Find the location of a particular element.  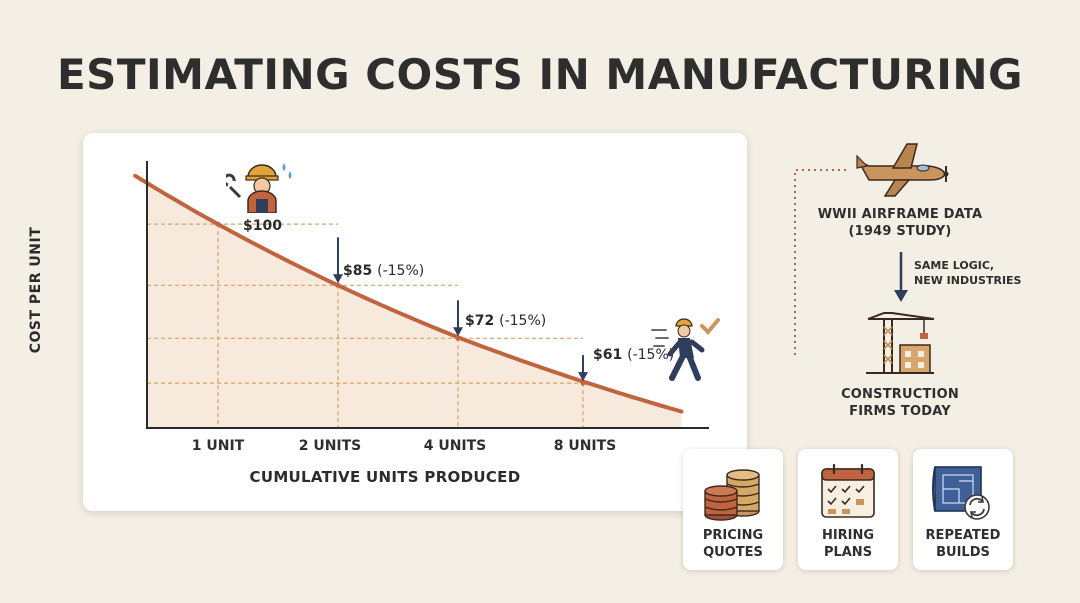

x-tick-label: 4 UNITS is located at coordinates (455, 446).